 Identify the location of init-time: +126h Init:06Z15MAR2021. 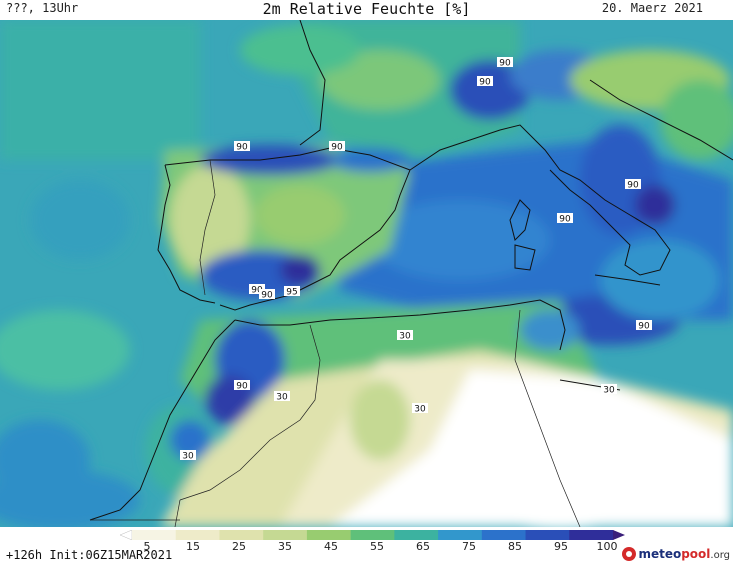
(89, 555).